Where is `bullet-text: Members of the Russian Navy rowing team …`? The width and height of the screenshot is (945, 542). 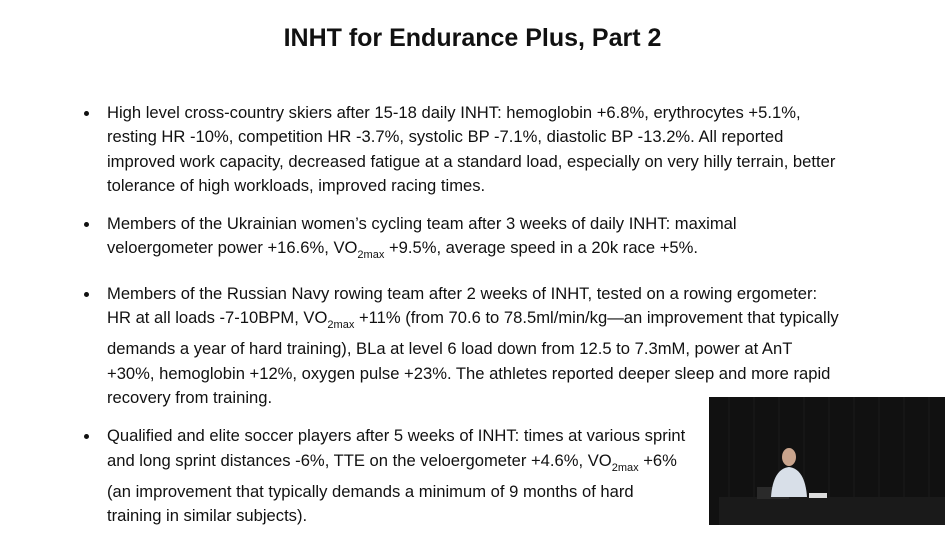 bullet-text: Members of the Russian Navy rowing team … is located at coordinates (462, 305).